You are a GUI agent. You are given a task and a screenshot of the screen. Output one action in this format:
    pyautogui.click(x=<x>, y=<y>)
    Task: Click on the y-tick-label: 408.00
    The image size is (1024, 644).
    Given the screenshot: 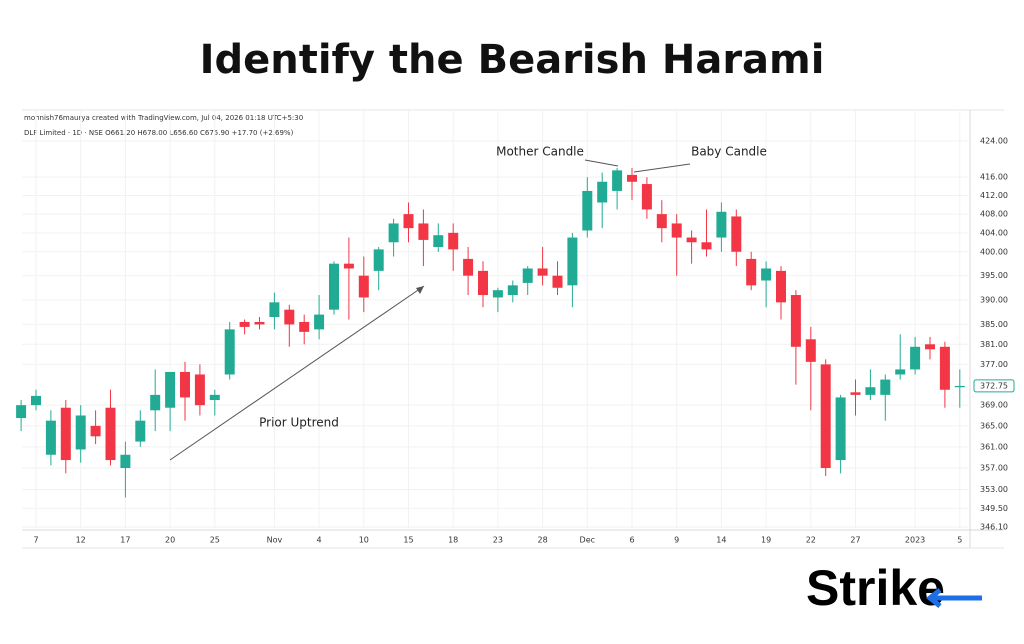 What is the action you would take?
    pyautogui.click(x=994, y=214)
    